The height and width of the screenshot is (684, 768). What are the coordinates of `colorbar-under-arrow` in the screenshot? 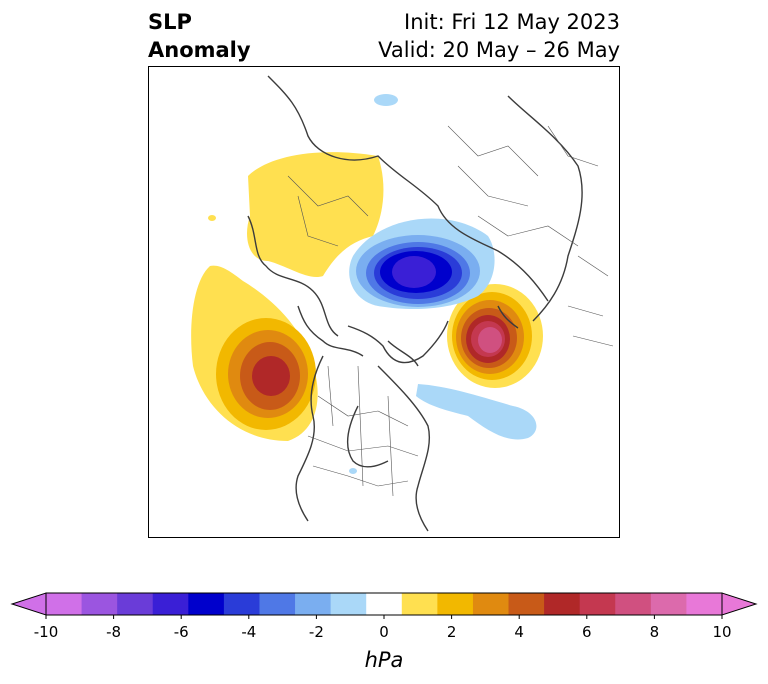 It's located at (28, 604).